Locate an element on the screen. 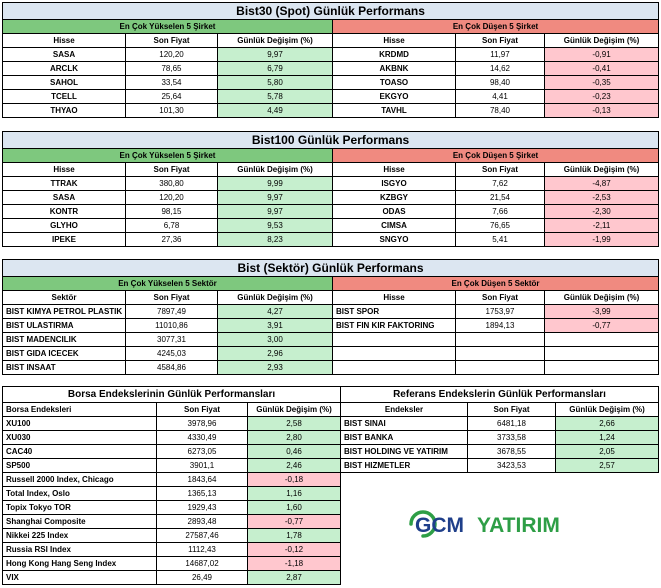 The width and height of the screenshot is (661, 588). table-row: TCELL 25,64 5,78 EKGYO 4,41 -0,23 is located at coordinates (331, 96).